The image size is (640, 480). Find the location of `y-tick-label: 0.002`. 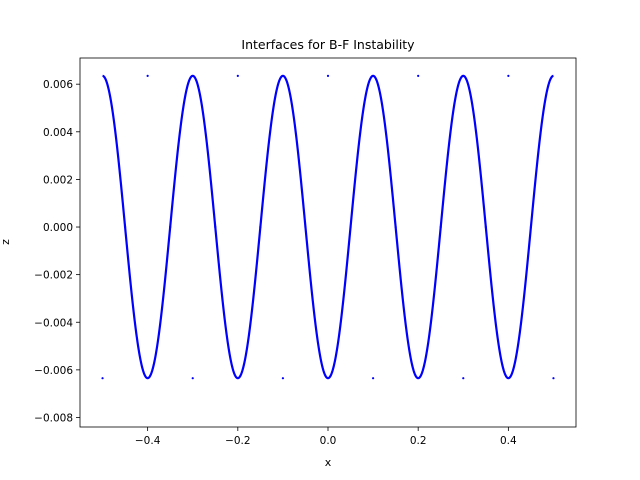

y-tick-label: 0.002 is located at coordinates (58, 180).